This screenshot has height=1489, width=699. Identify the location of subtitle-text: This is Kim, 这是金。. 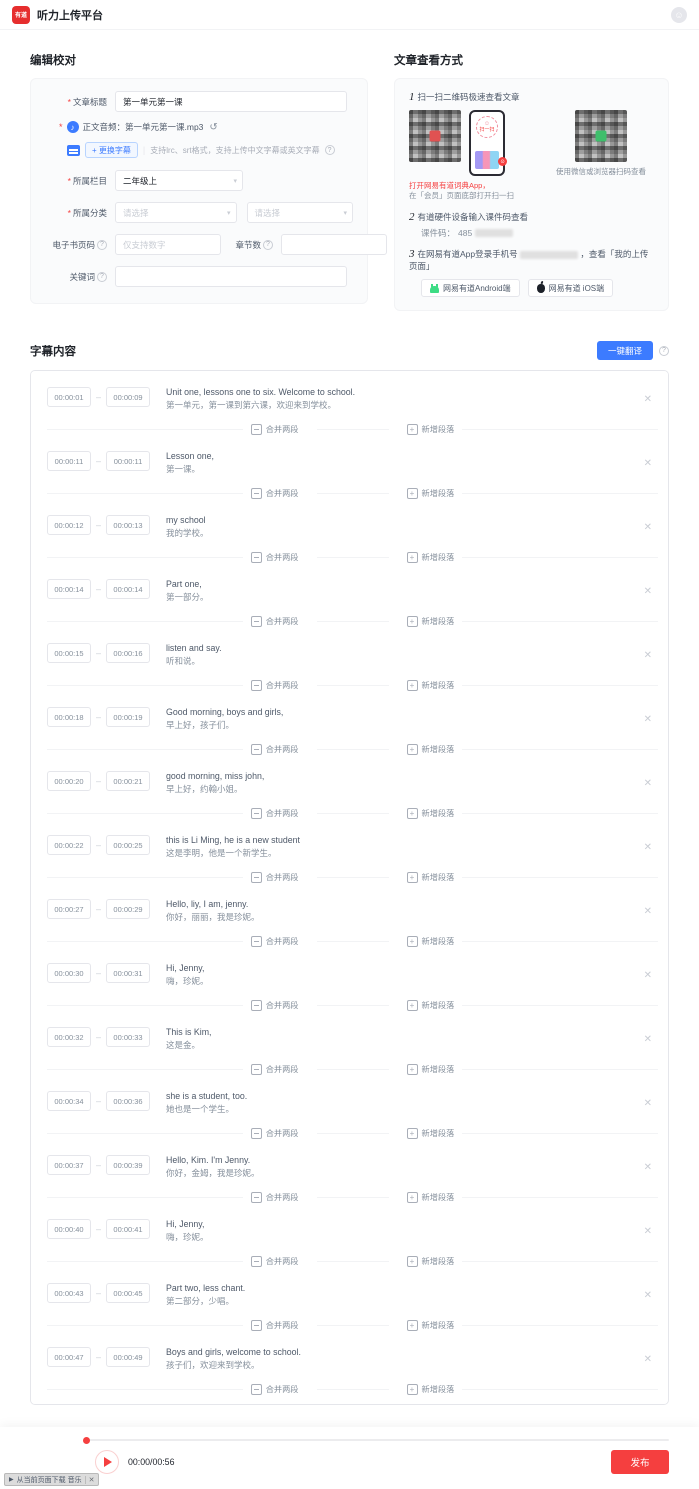
(401, 1039).